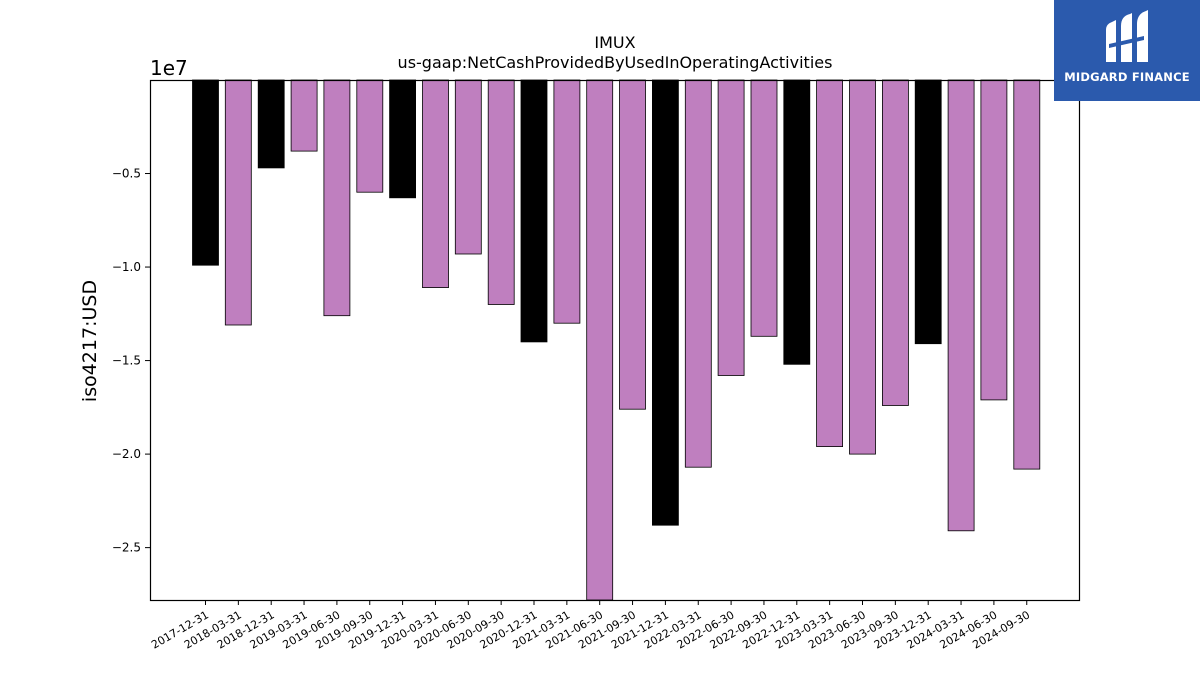 This screenshot has height=675, width=1200. What do you see at coordinates (126, 267) in the screenshot?
I see `y-tick-label: −1.0` at bounding box center [126, 267].